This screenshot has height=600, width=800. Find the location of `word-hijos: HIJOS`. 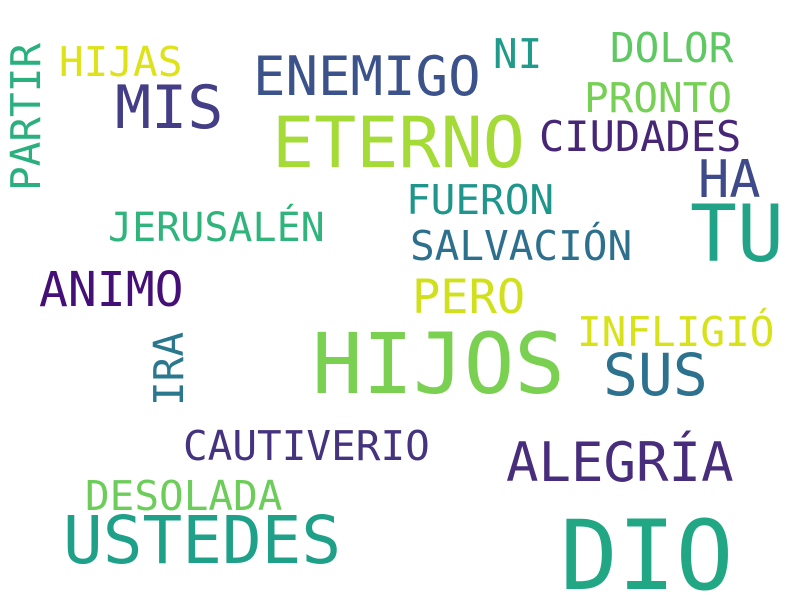

word-hijos: HIJOS is located at coordinates (438, 364).